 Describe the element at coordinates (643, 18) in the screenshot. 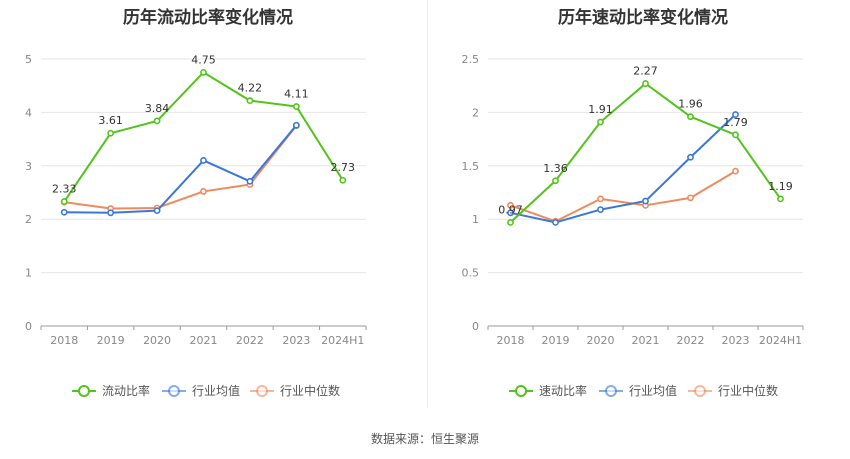

I see `chart-title-quick-ratio: 历年速动比率变化情况` at that location.